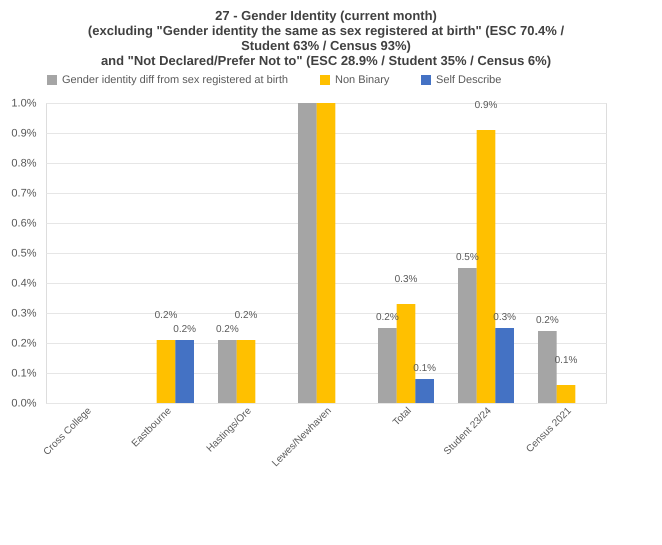  What do you see at coordinates (24, 254) in the screenshot?
I see `y-tick-label: 0.5%` at bounding box center [24, 254].